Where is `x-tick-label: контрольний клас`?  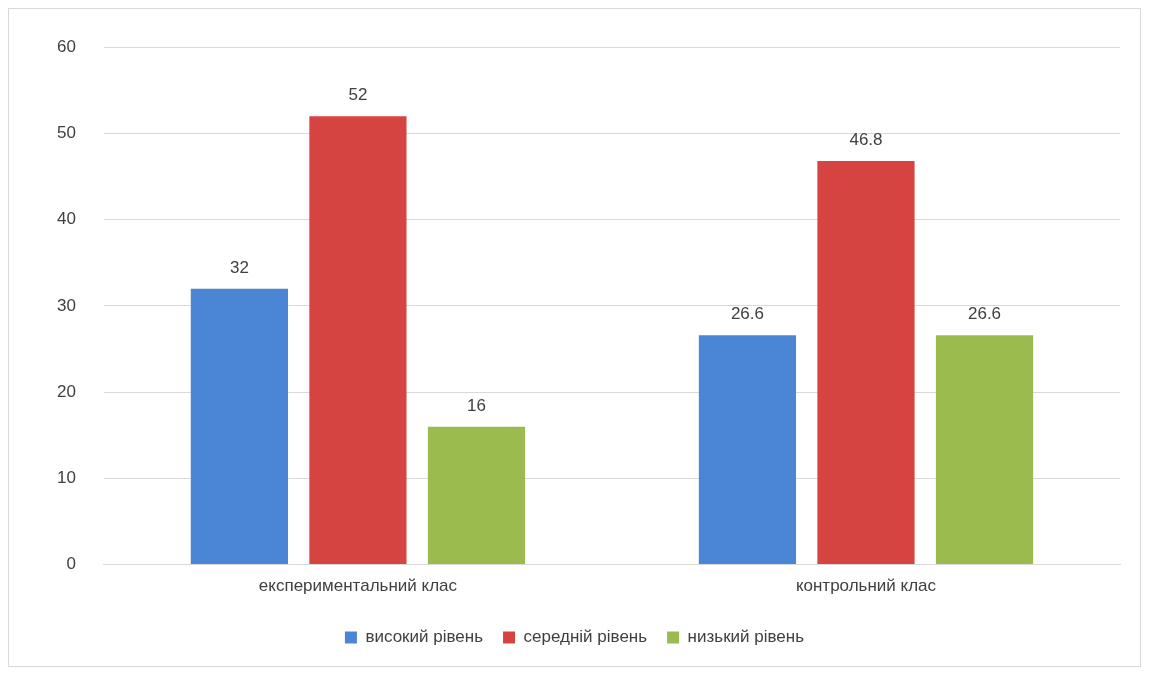
x-tick-label: контрольний клас is located at coordinates (866, 586).